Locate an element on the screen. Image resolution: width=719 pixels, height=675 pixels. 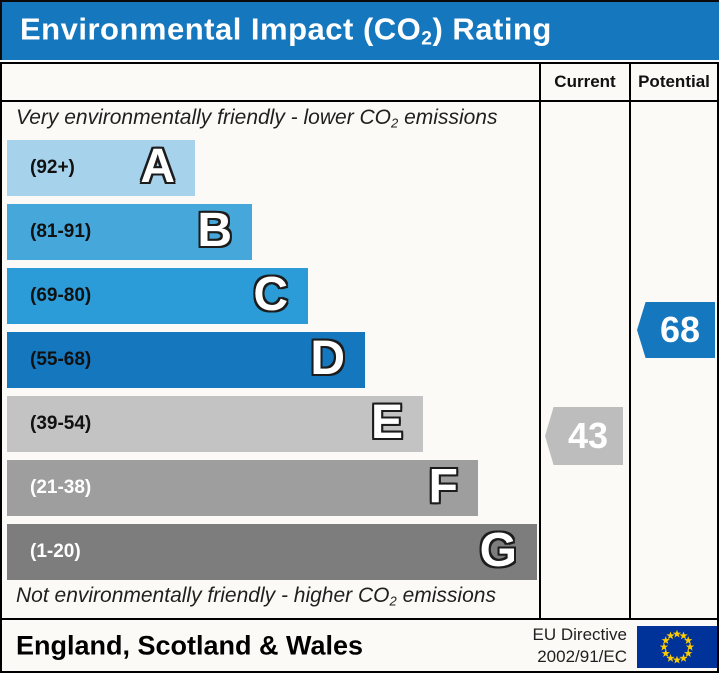
band-row-a: (92+) A is located at coordinates (101, 168).